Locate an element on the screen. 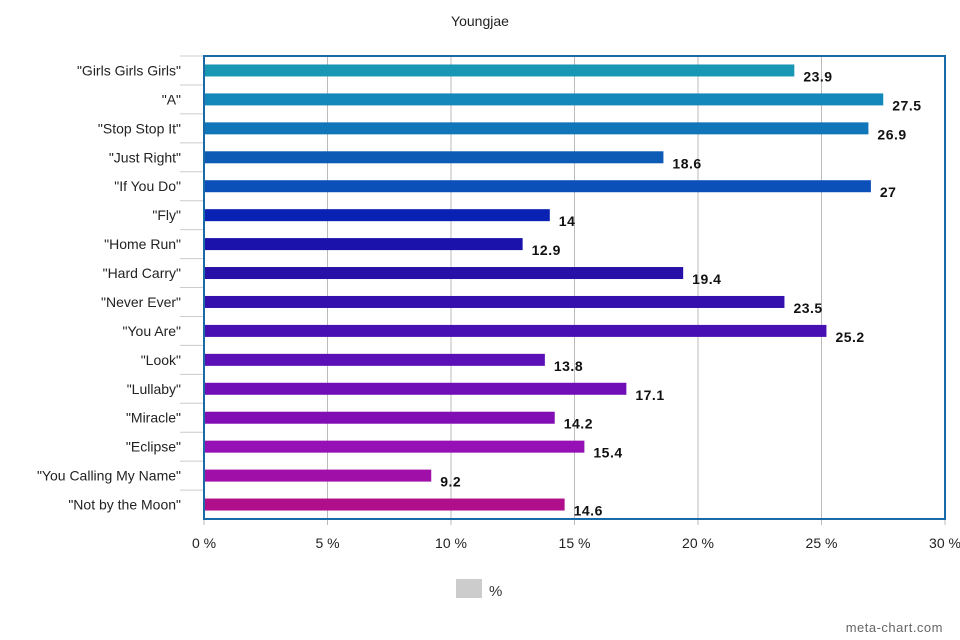 This screenshot has height=640, width=960. chart-title: Youngjae is located at coordinates (480, 21).